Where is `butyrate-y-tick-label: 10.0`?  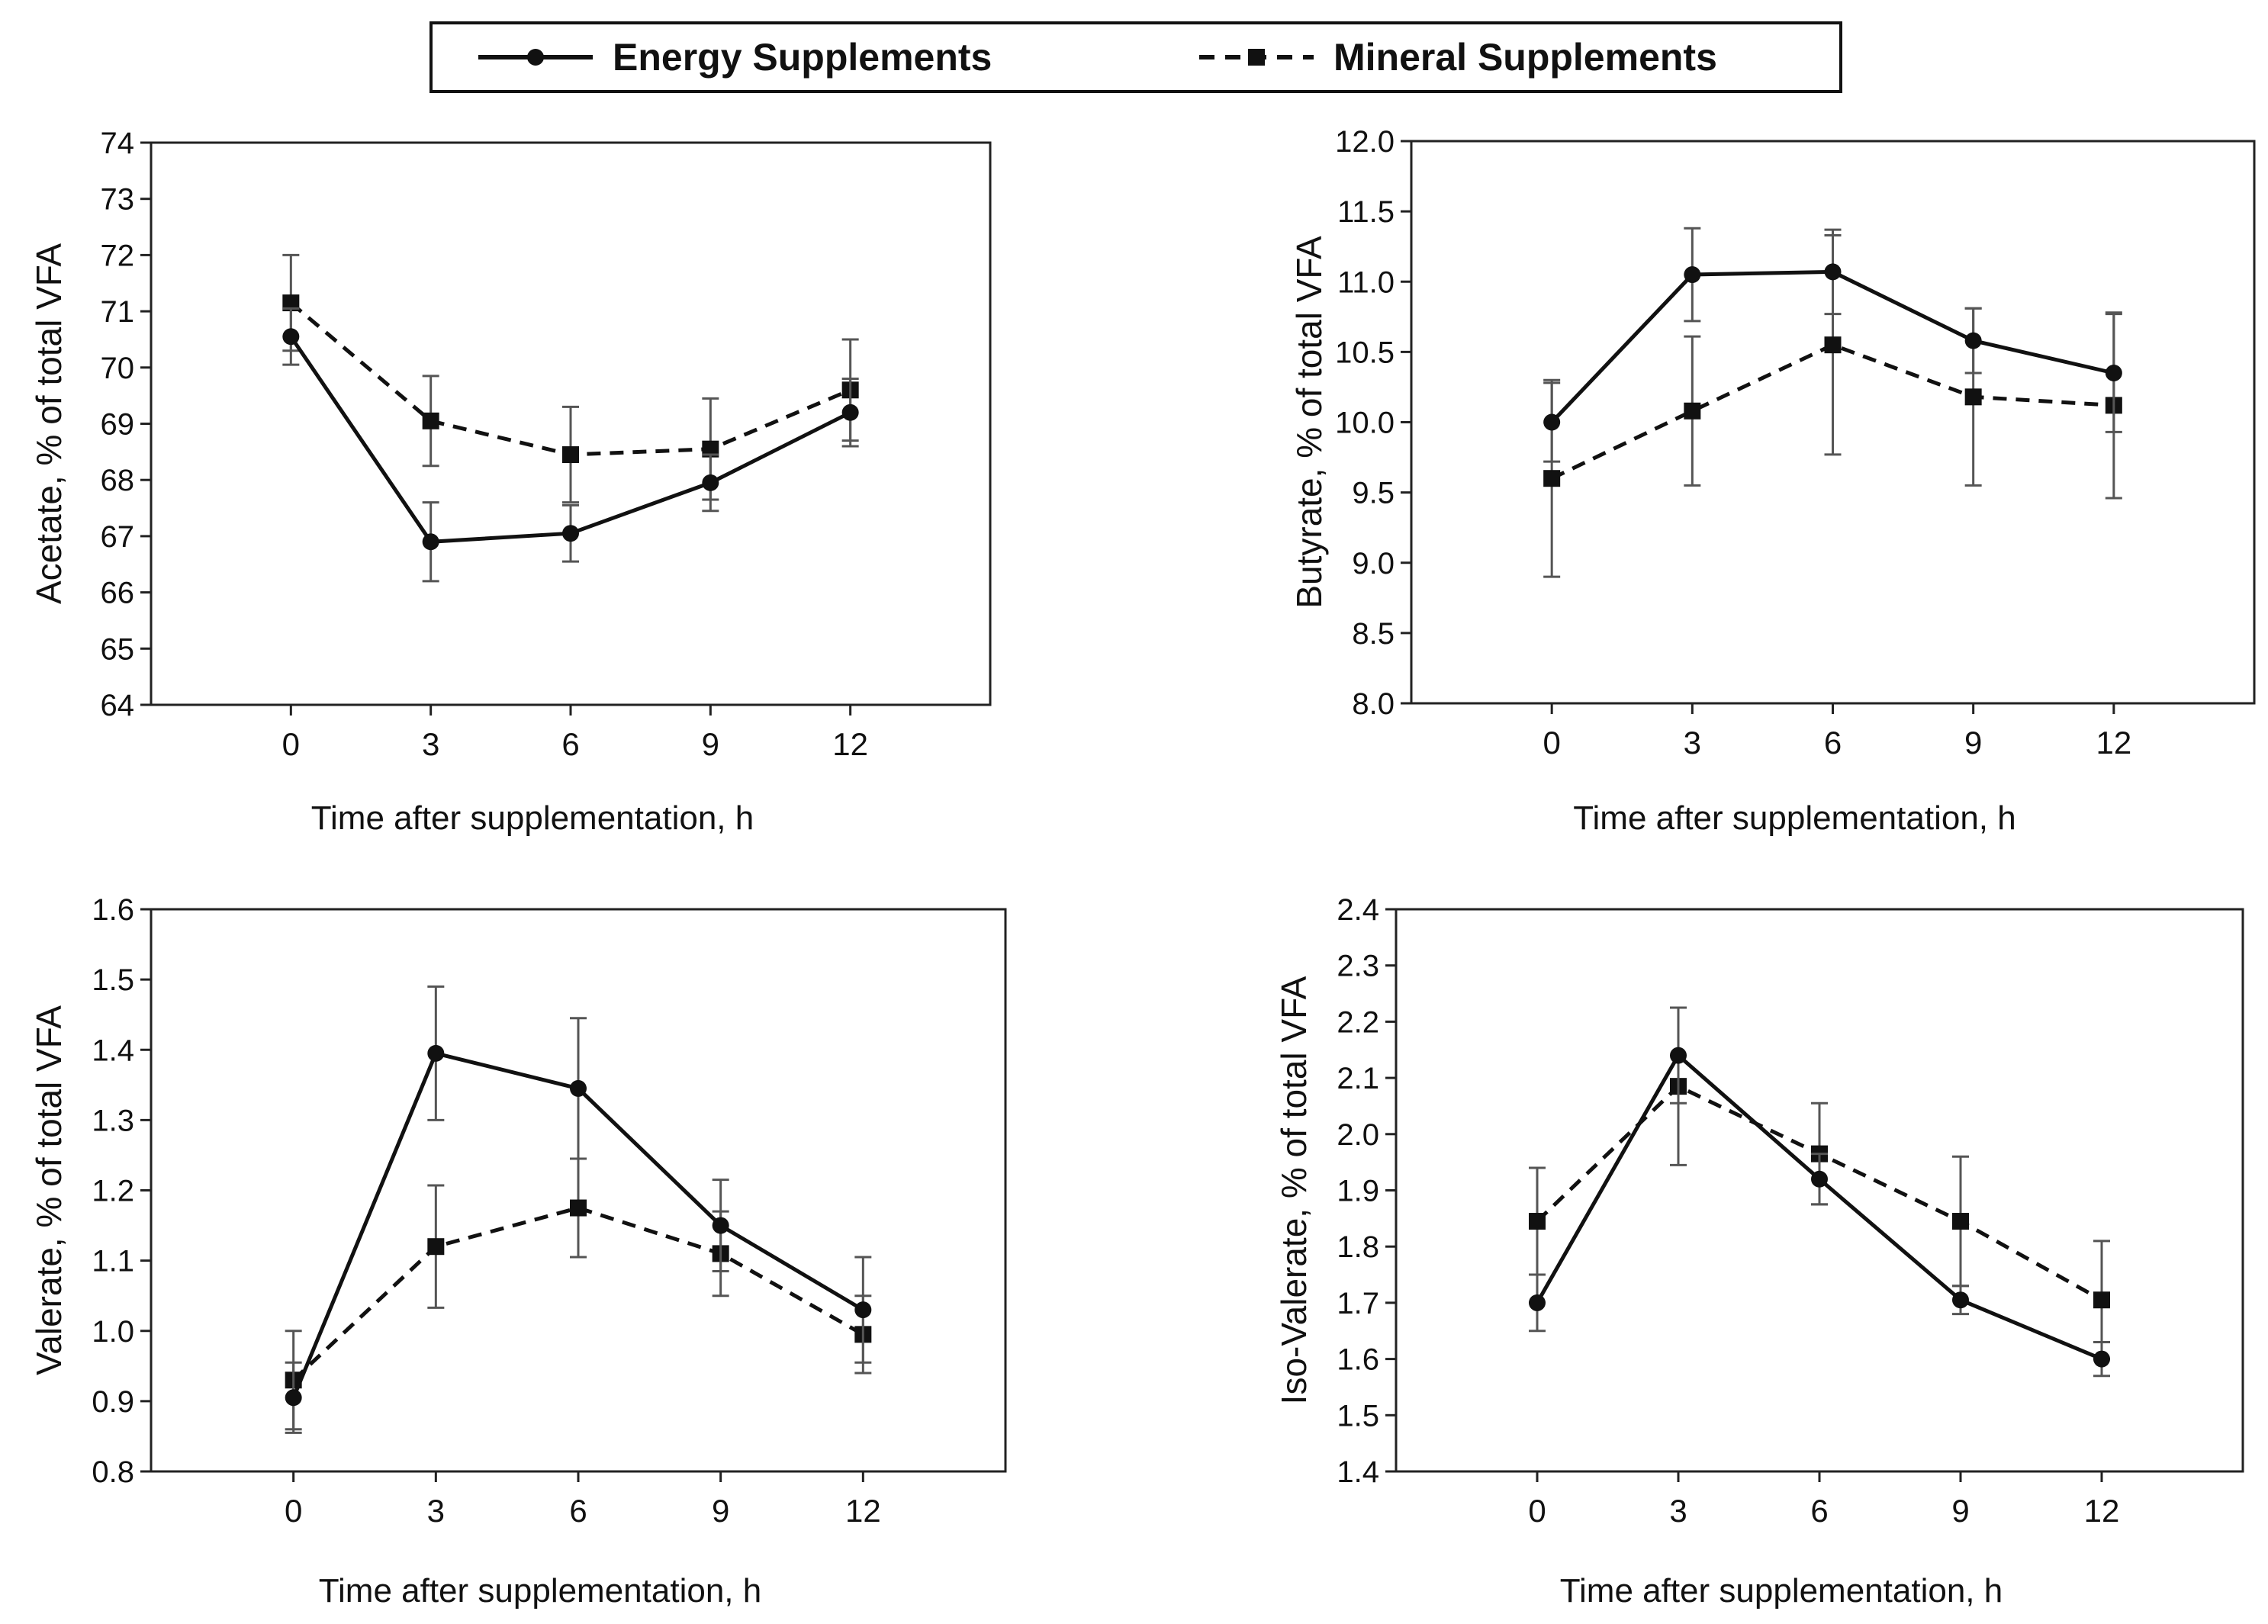
butyrate-y-tick-label: 10.0 is located at coordinates (1365, 423).